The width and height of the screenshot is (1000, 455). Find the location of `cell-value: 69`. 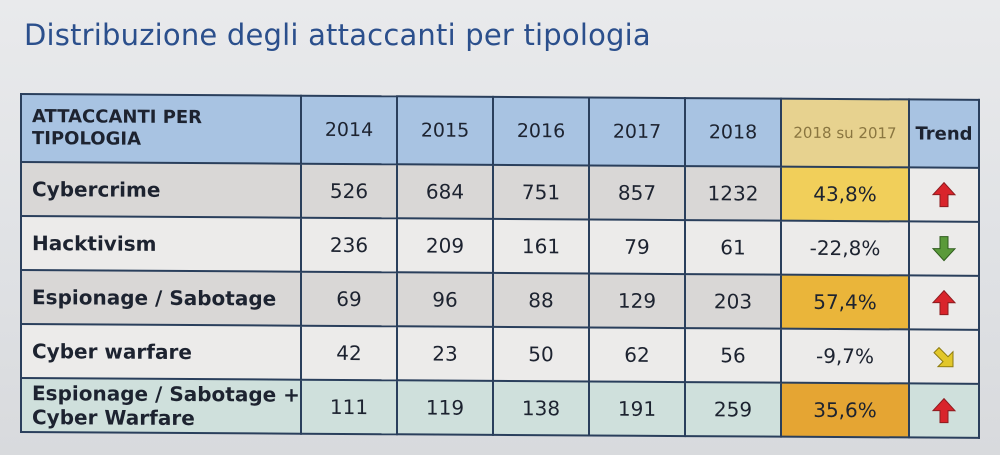

cell-value: 69 is located at coordinates (349, 299).